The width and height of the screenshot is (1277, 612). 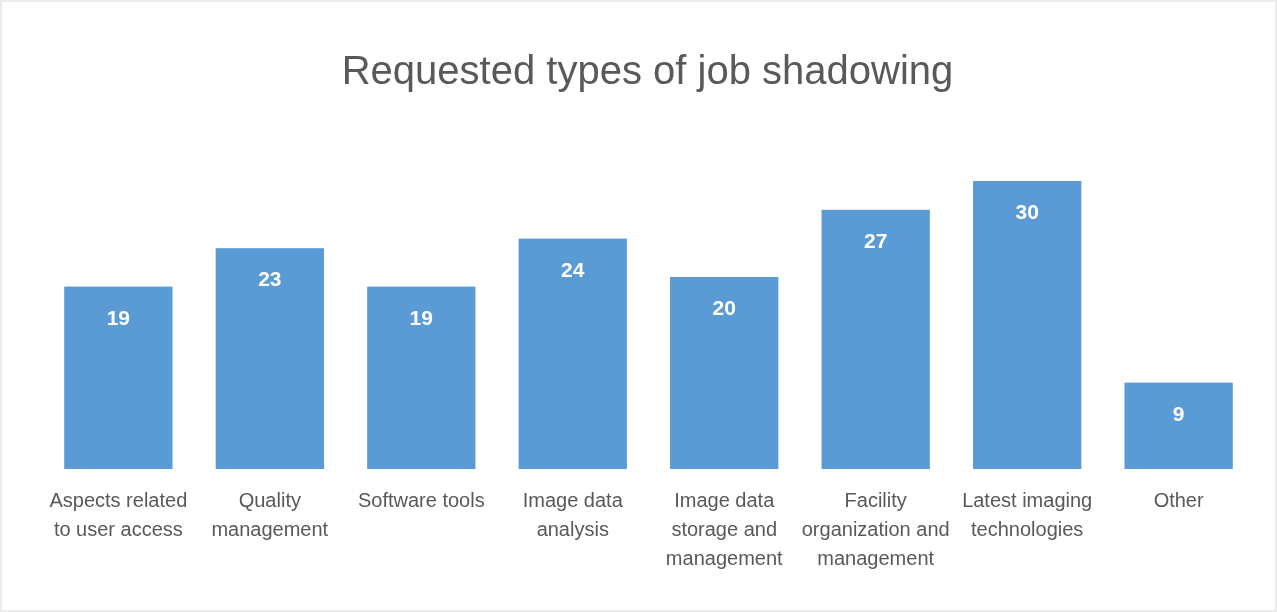 What do you see at coordinates (724, 529) in the screenshot?
I see `x-tick-label: Image data storage and management` at bounding box center [724, 529].